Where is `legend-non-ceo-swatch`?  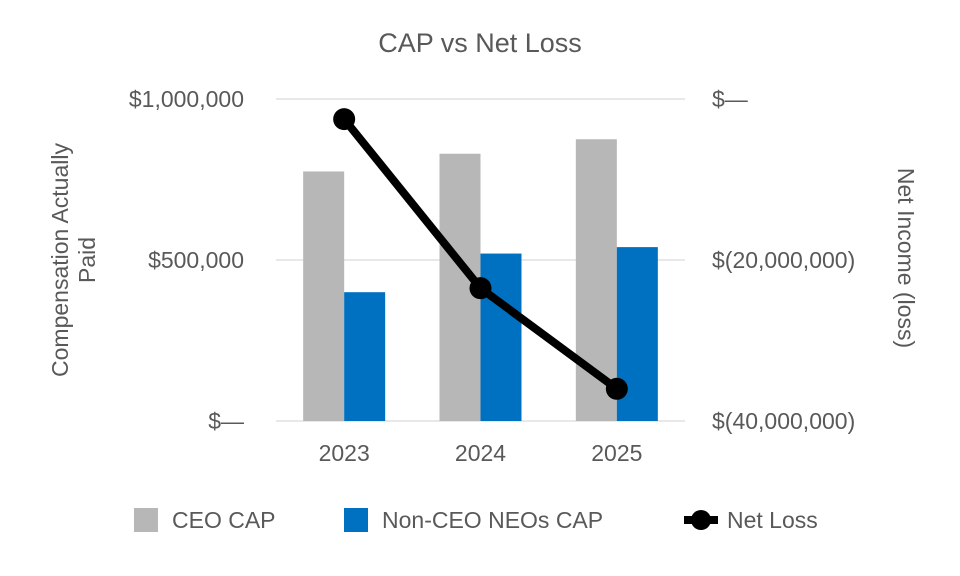 legend-non-ceo-swatch is located at coordinates (356, 520).